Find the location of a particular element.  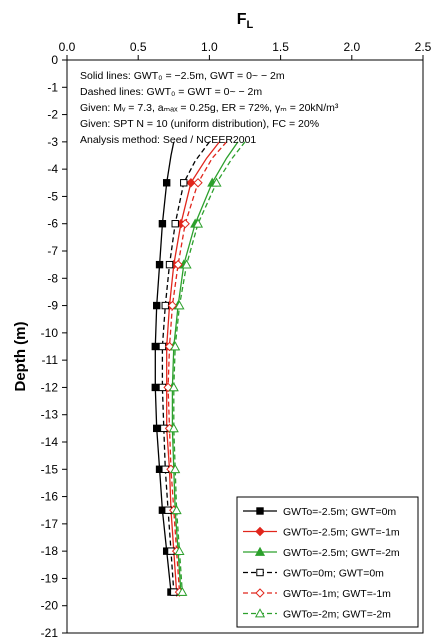

y-tick-label: -8 is located at coordinates (52, 278).